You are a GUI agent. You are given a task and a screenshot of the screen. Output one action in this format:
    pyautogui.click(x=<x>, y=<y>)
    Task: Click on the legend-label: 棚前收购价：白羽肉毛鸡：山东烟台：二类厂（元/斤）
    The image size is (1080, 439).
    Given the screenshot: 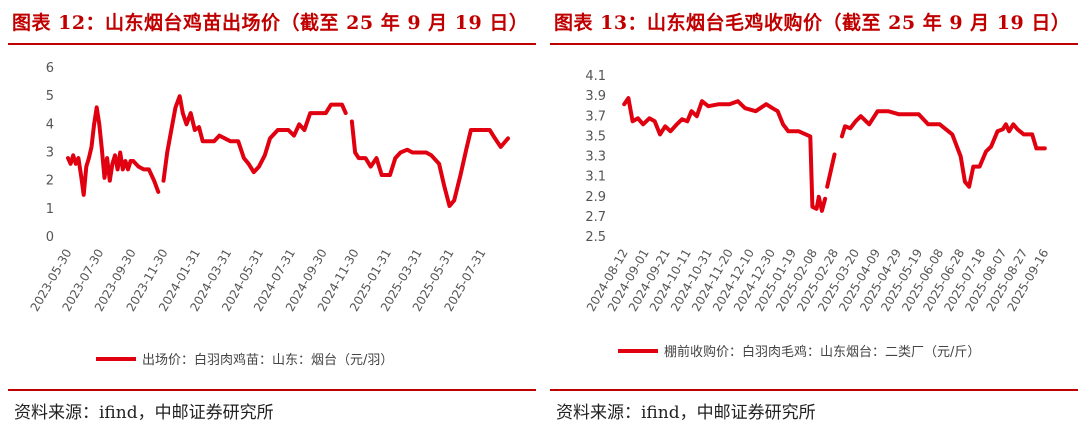 What is the action you would take?
    pyautogui.click(x=822, y=352)
    